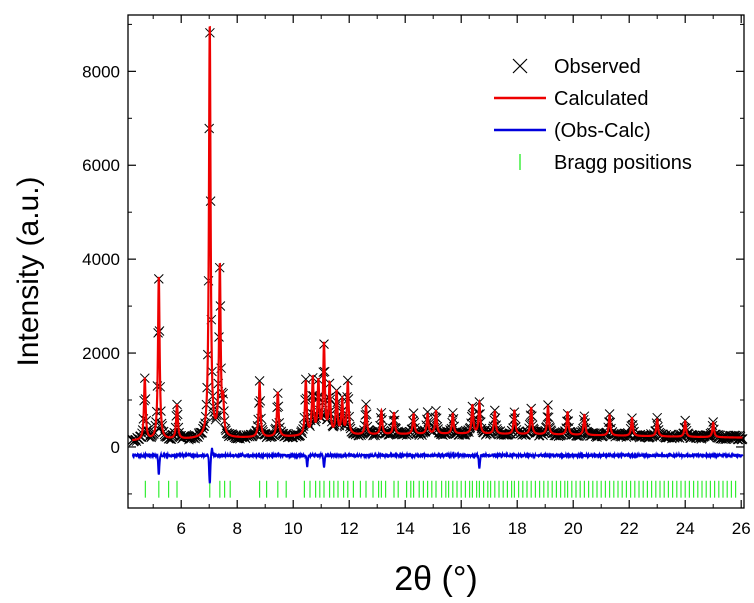 The height and width of the screenshot is (603, 754). What do you see at coordinates (597, 67) in the screenshot?
I see `legend-observed-label: Observed` at bounding box center [597, 67].